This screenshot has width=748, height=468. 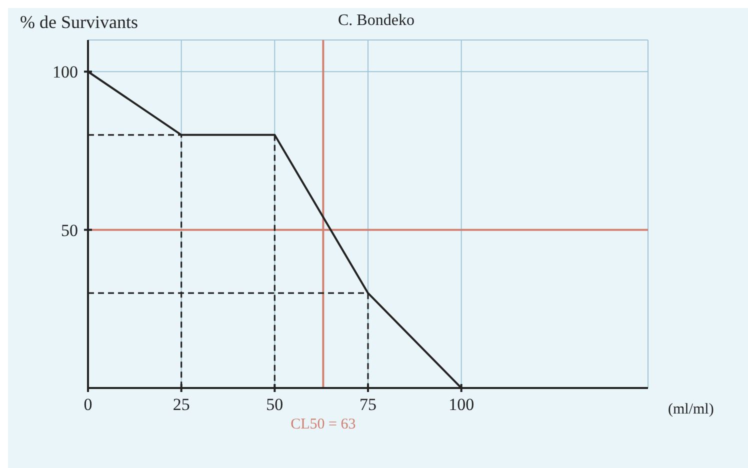 I want to click on y-axis-title: % de Survivants, so click(x=79, y=22).